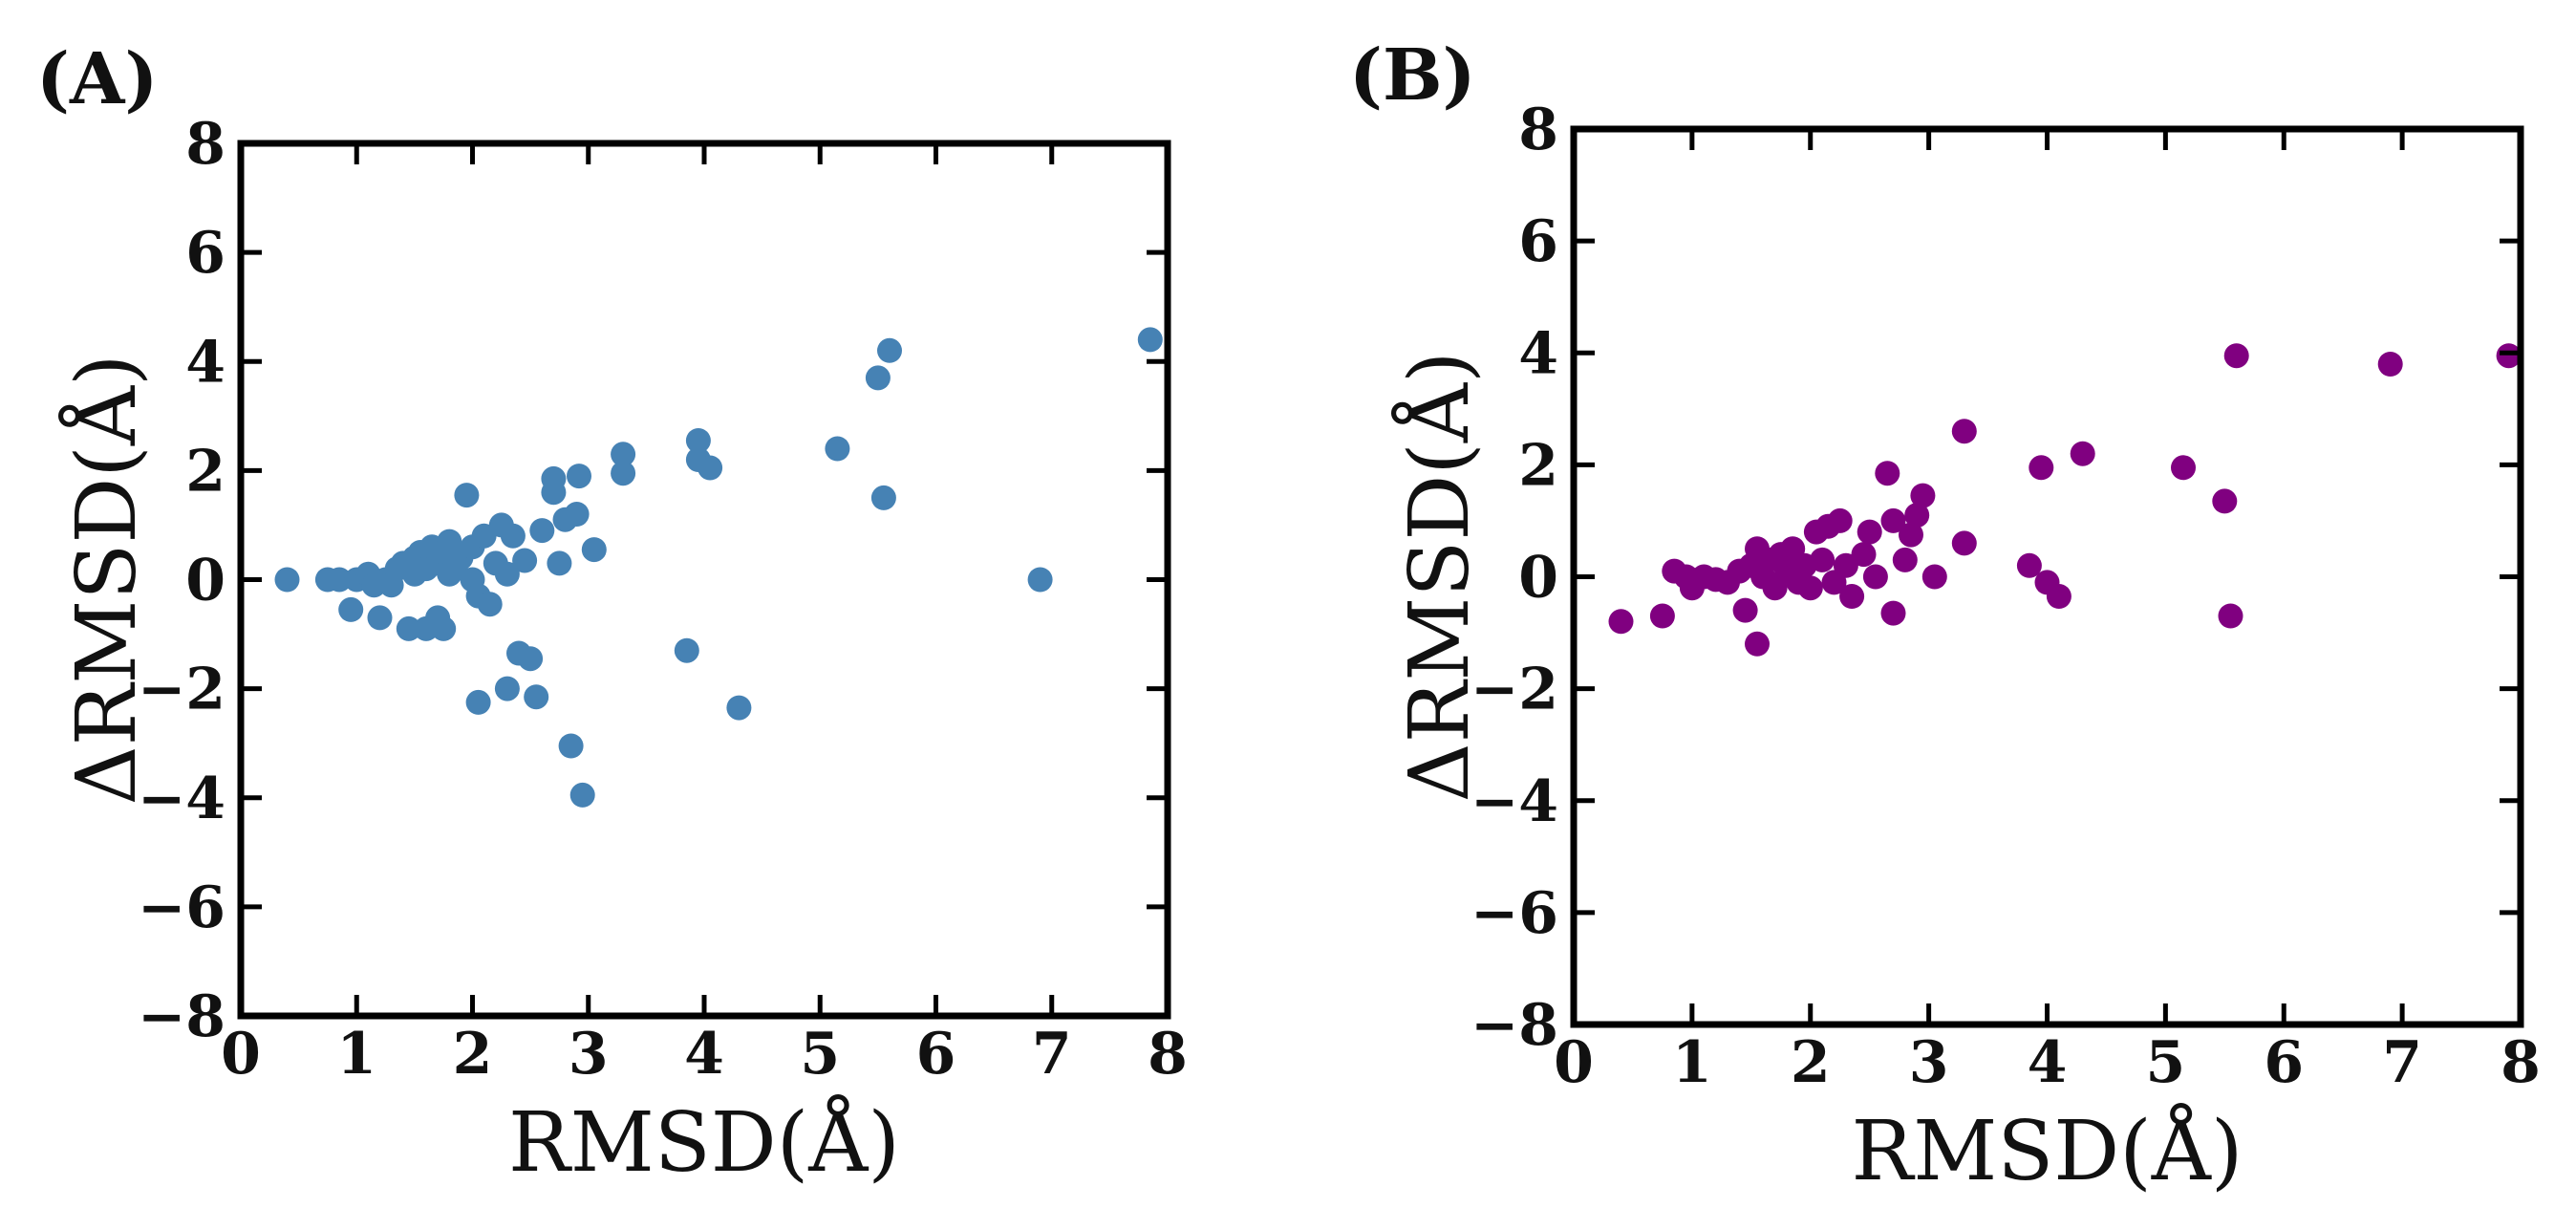  Describe the element at coordinates (1412, 75) in the screenshot. I see `panel-label: (B)` at that location.